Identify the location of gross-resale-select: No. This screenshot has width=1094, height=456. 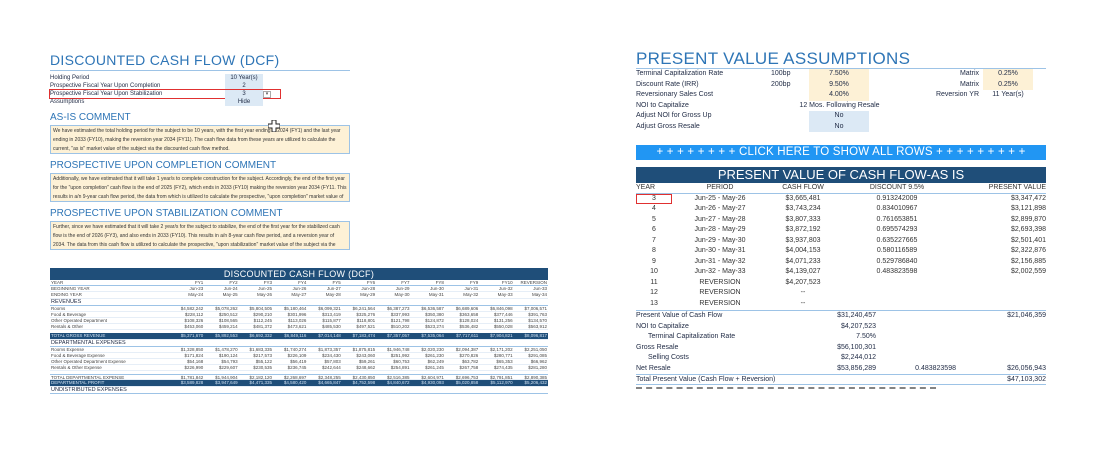
(839, 126).